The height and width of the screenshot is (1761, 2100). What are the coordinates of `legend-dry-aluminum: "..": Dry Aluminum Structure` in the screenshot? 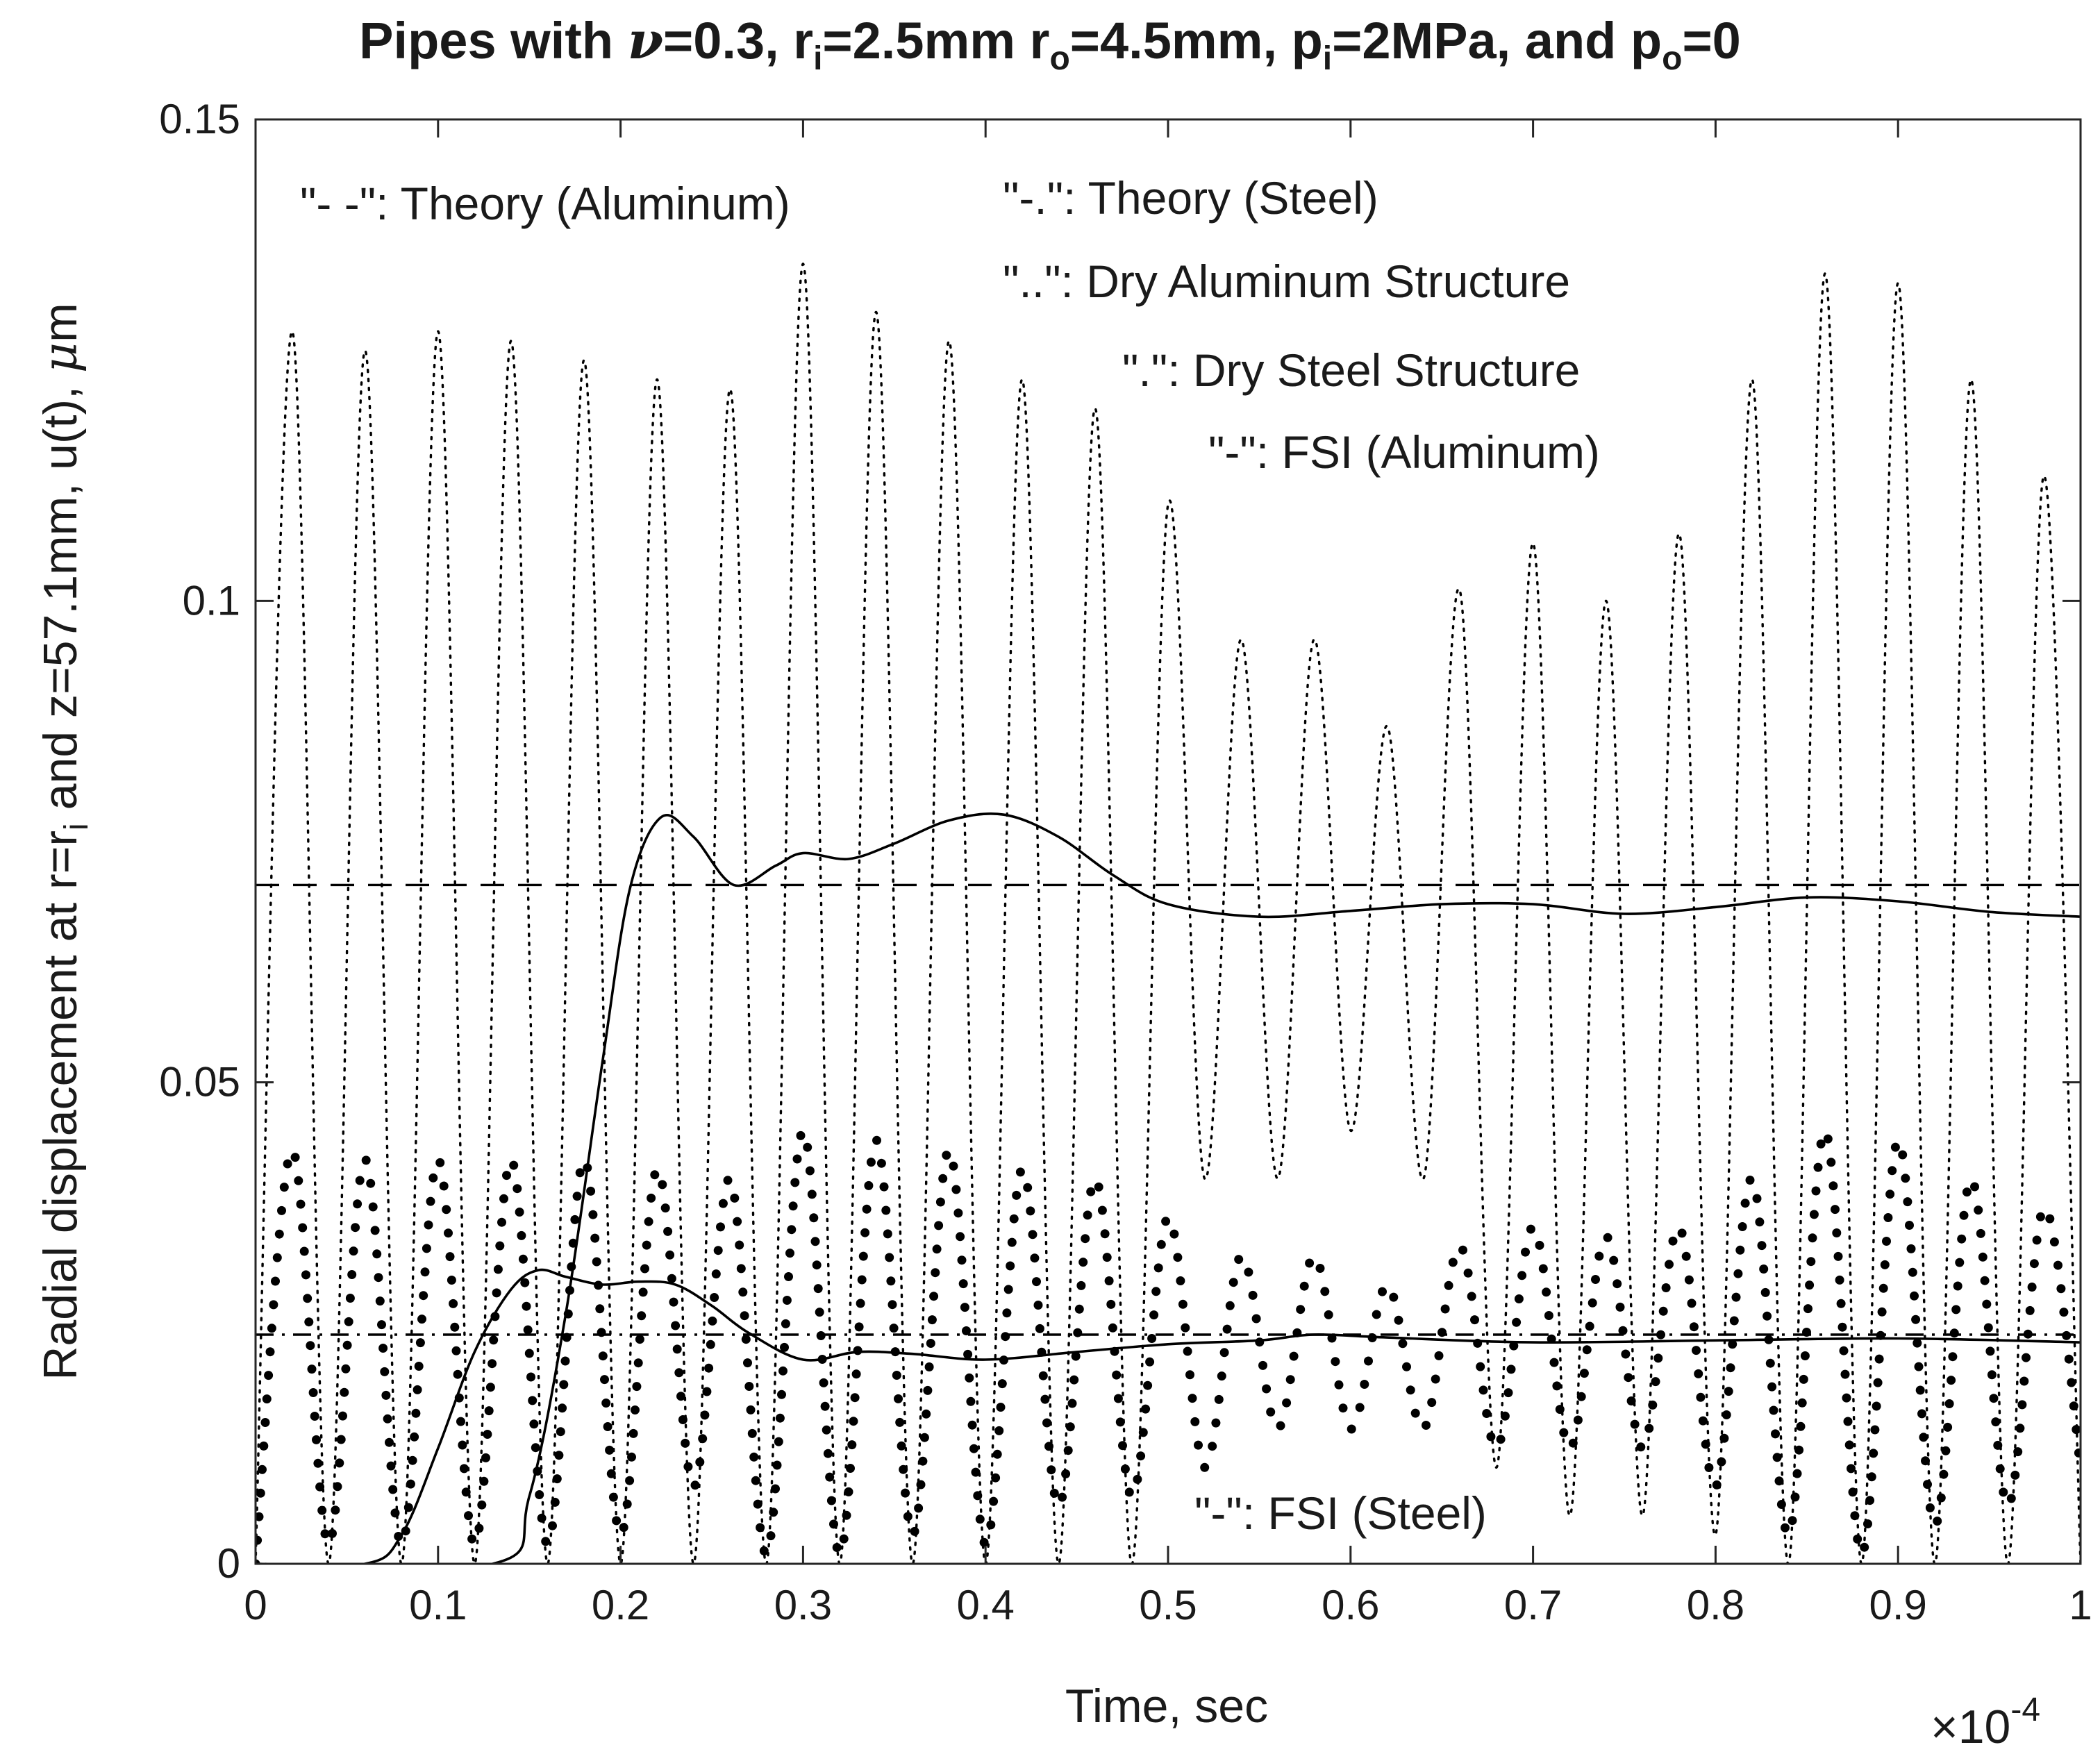 It's located at (1286, 281).